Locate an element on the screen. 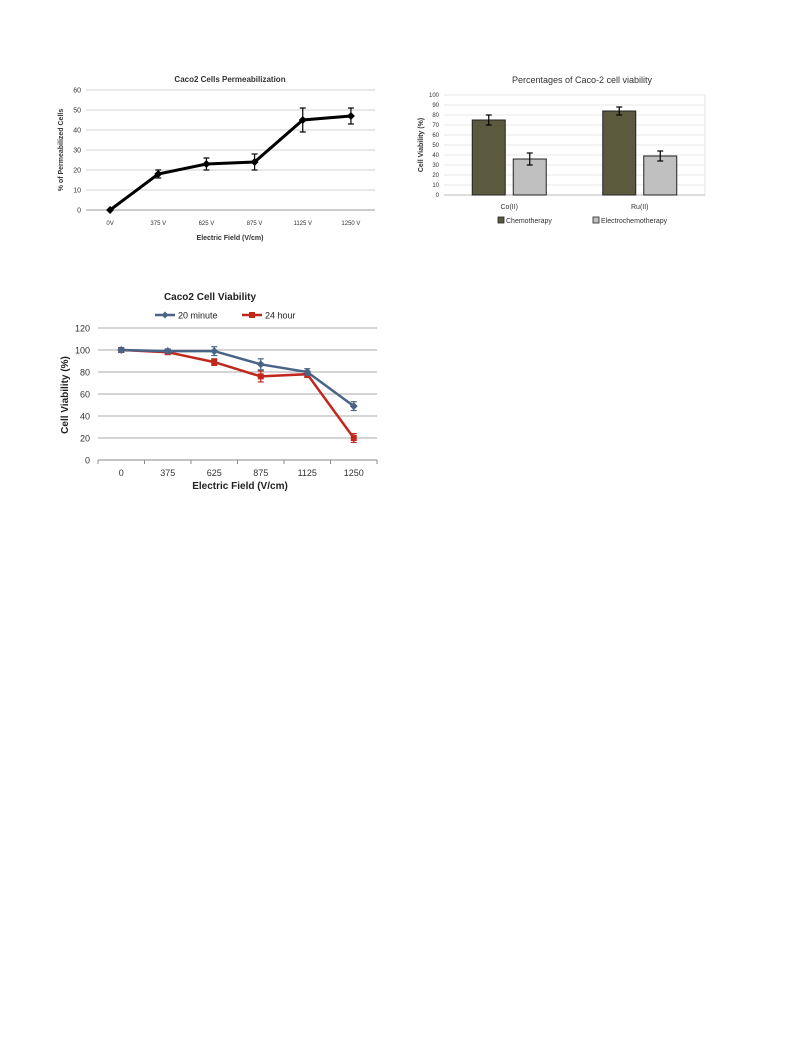 Image resolution: width=793 pixels, height=1057 pixels. chart-title: Percentages of Caco-2 cell viability is located at coordinates (582, 80).